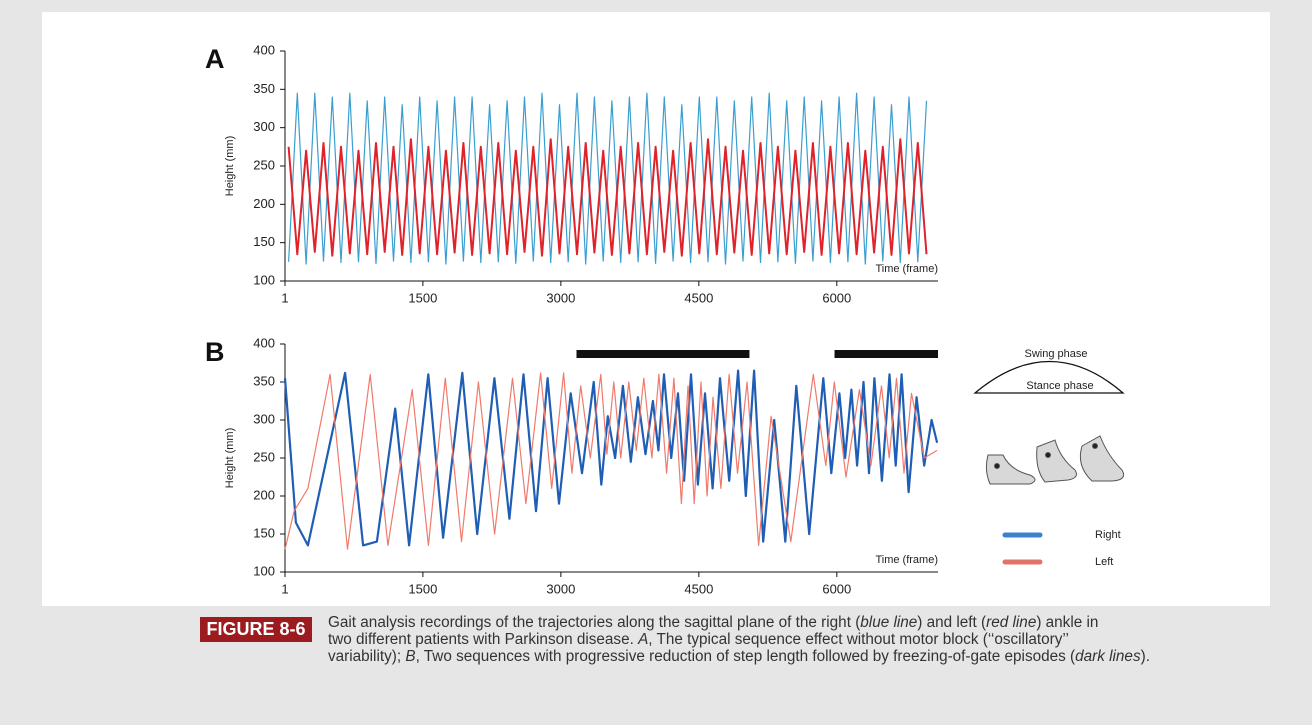 The width and height of the screenshot is (1312, 725). I want to click on legend-label: Left, so click(1104, 562).